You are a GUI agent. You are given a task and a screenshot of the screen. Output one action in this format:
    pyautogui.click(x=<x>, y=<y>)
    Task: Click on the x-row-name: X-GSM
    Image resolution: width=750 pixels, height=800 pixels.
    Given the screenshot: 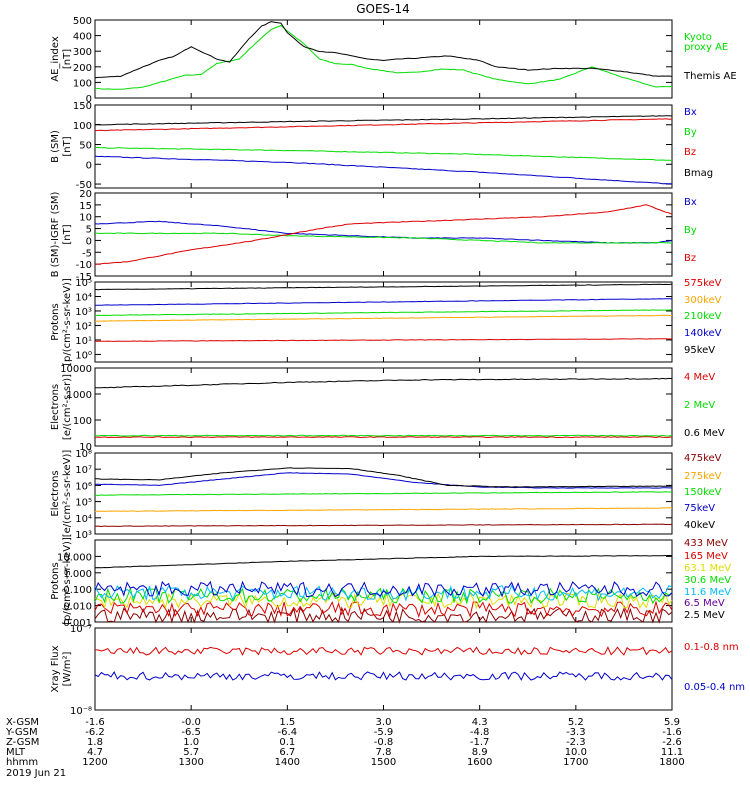 What is the action you would take?
    pyautogui.click(x=22, y=722)
    